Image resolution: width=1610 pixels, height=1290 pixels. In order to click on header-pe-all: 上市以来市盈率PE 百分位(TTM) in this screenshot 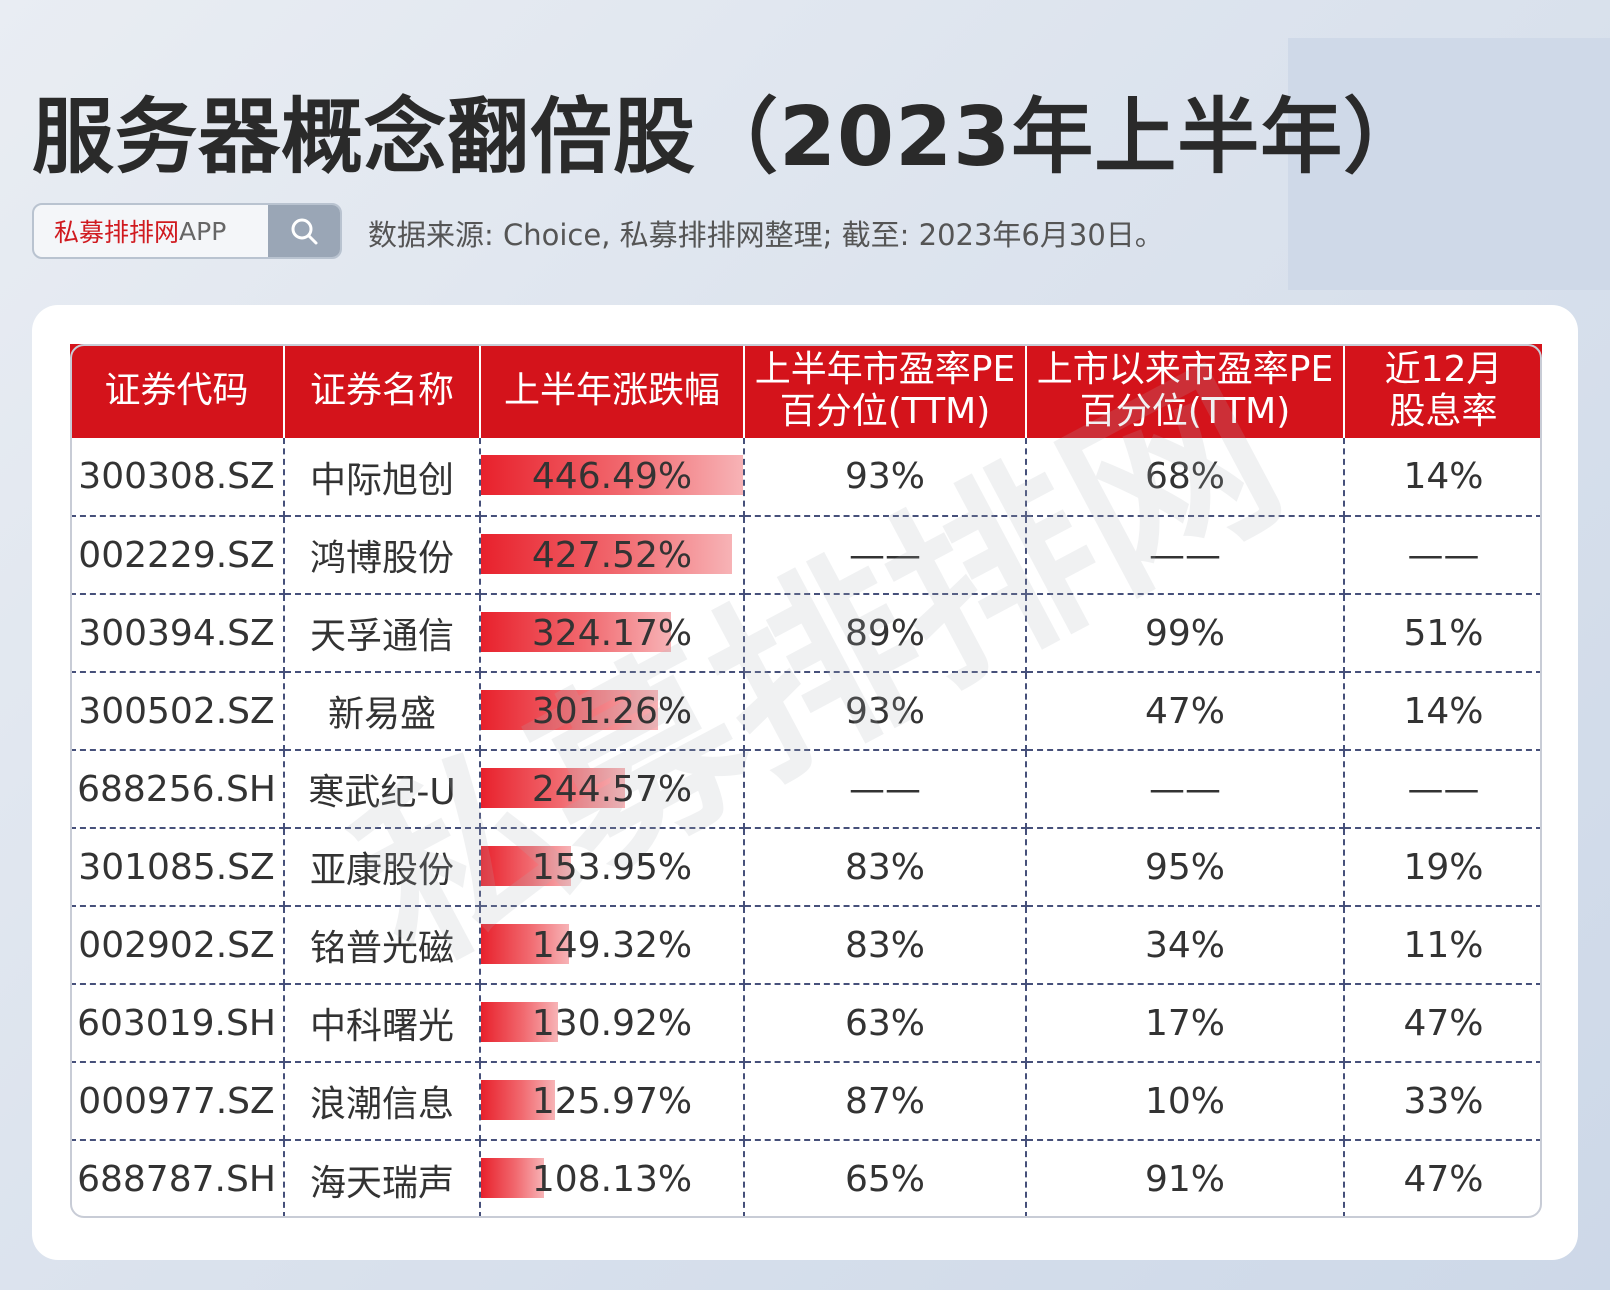, I will do `click(1185, 391)`.